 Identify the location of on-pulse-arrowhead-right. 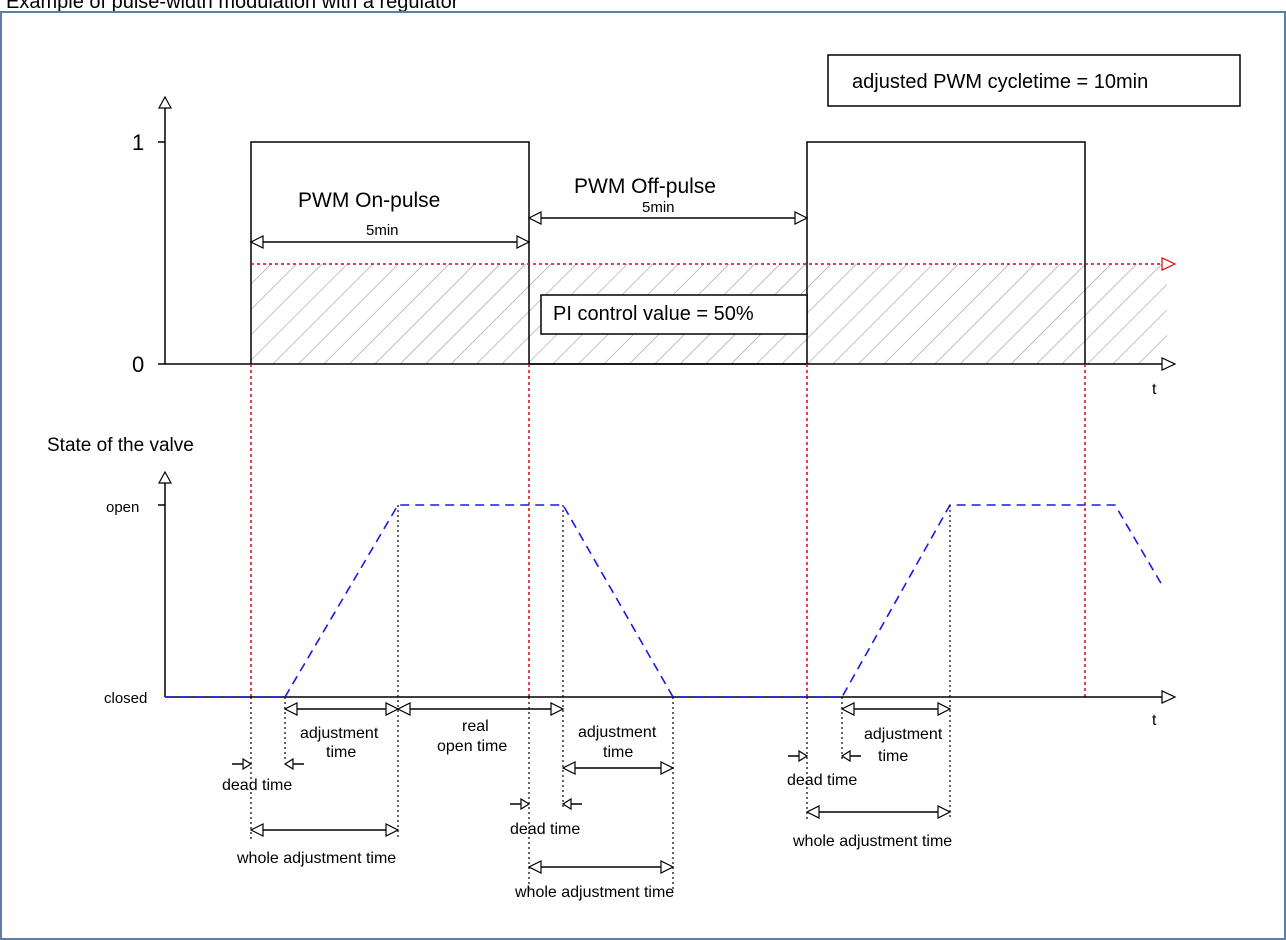
(523, 242).